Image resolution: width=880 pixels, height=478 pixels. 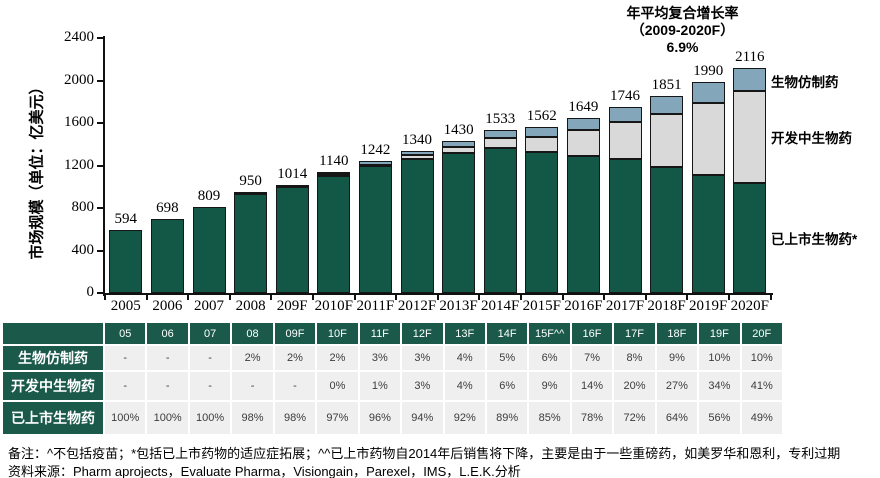 What do you see at coordinates (634, 333) in the screenshot?
I see `table-col-header: 17F` at bounding box center [634, 333].